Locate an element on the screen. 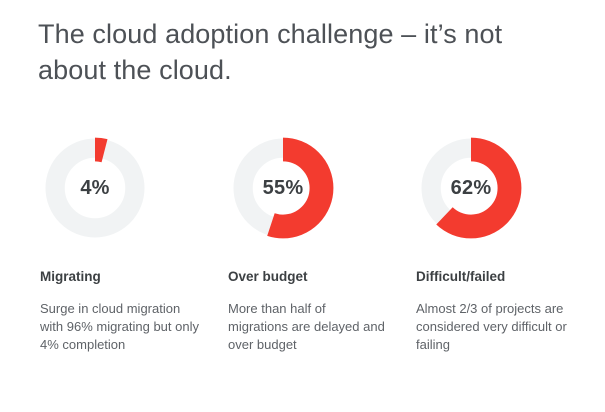 This screenshot has width=605, height=412. donut-chart-migrating: 4% is located at coordinates (95, 188).